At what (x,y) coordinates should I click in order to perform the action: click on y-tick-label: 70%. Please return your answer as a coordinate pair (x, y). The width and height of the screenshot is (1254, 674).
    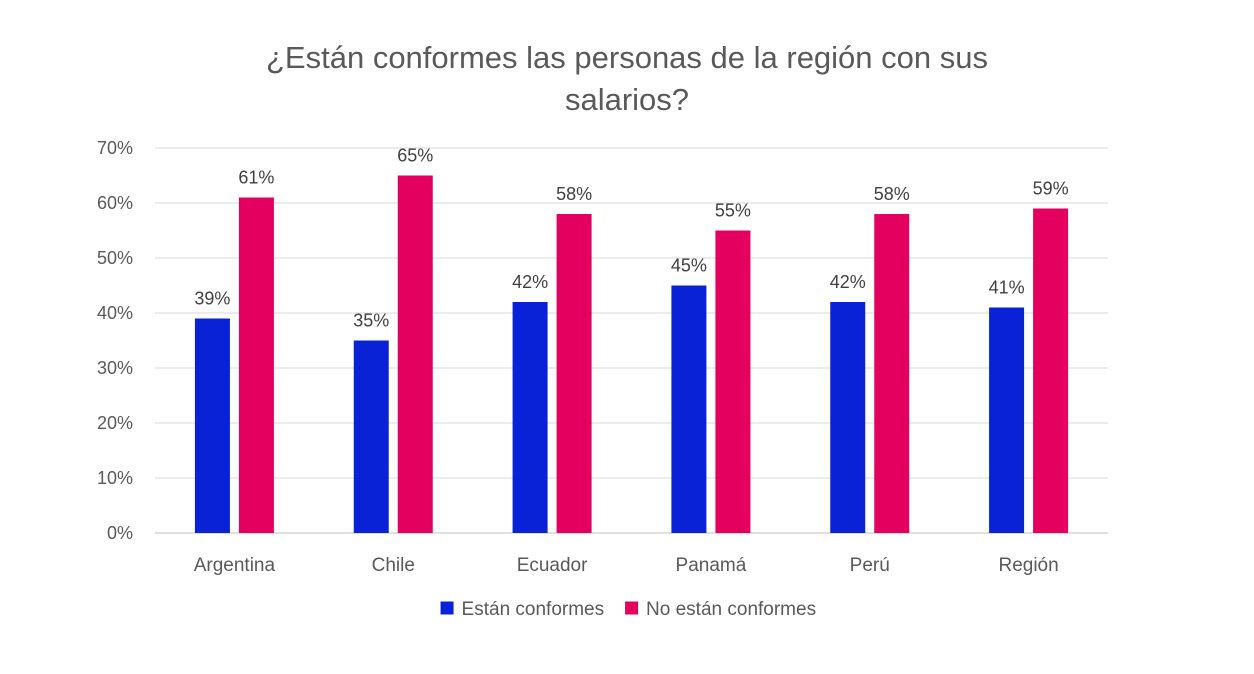
    Looking at the image, I should click on (115, 148).